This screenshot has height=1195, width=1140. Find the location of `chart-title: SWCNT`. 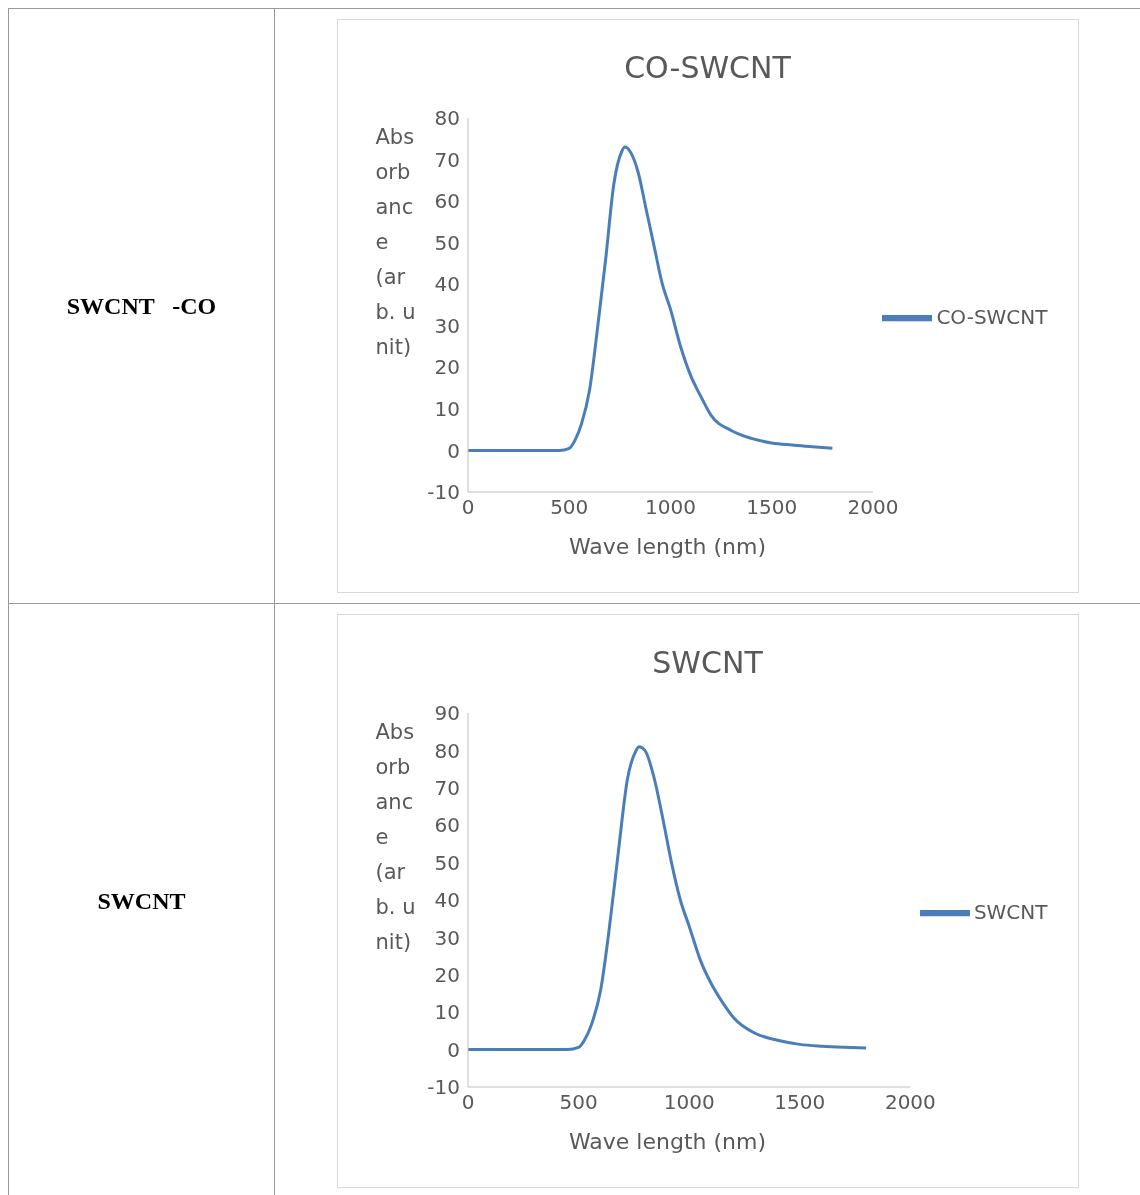

chart-title: SWCNT is located at coordinates (707, 662).